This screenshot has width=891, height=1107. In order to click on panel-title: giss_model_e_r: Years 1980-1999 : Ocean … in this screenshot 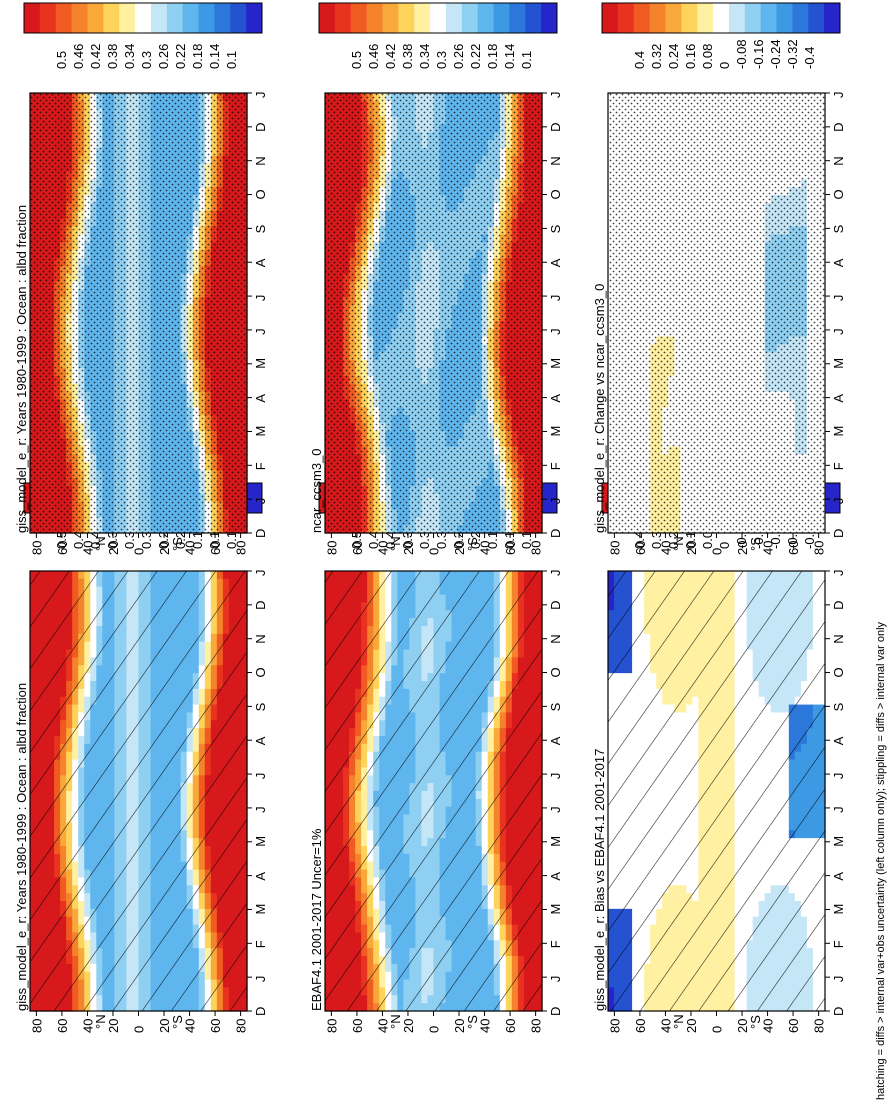, I will do `click(21, 847)`.